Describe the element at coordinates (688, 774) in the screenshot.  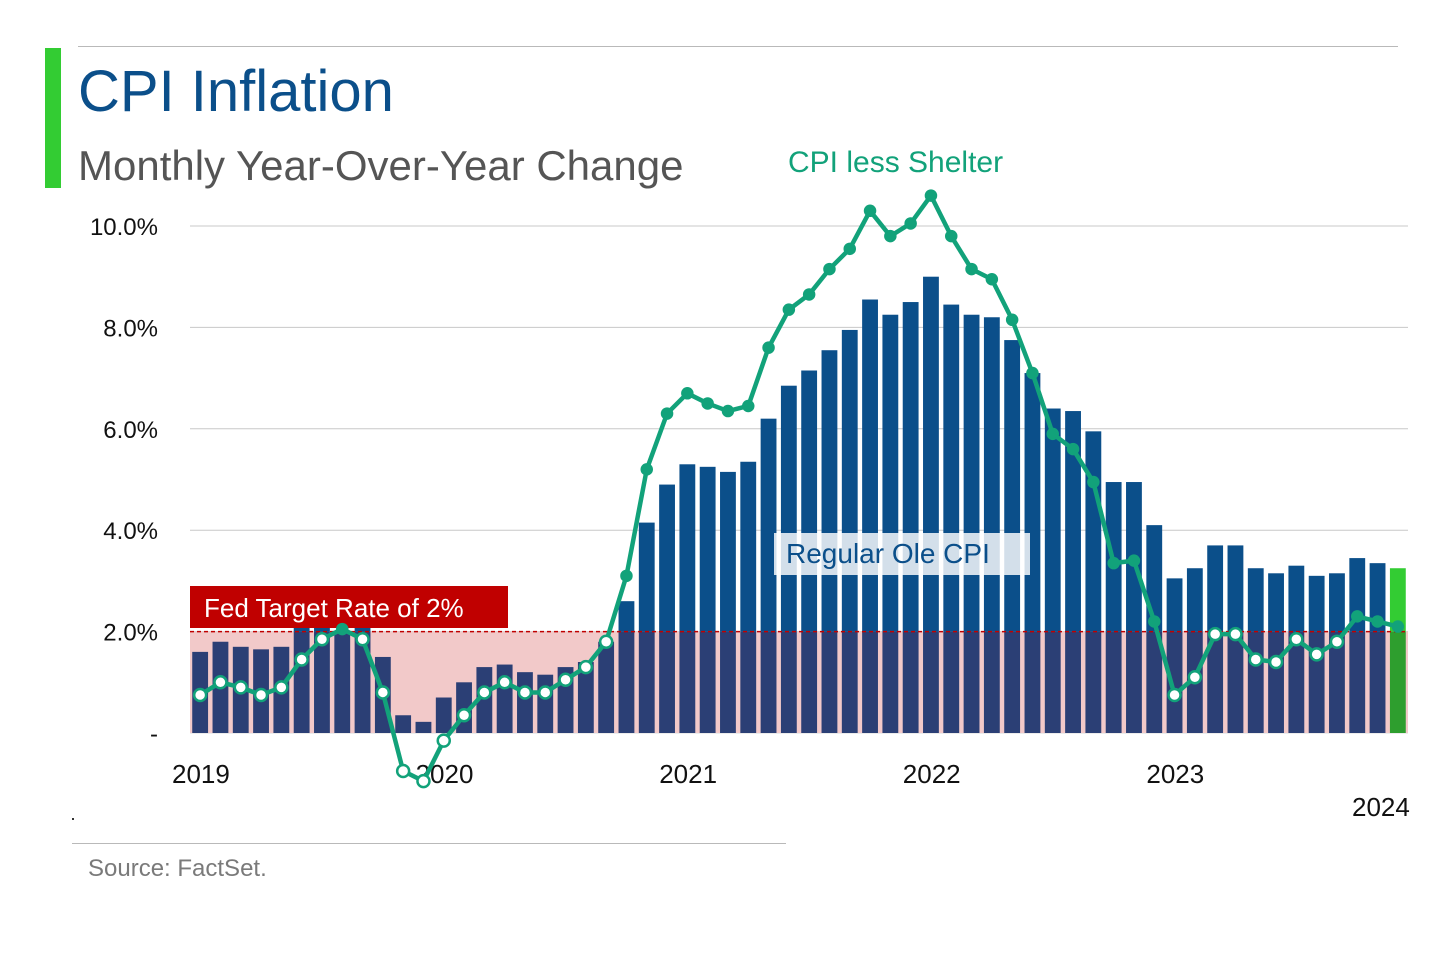
I see `x-tick-label: 2021` at that location.